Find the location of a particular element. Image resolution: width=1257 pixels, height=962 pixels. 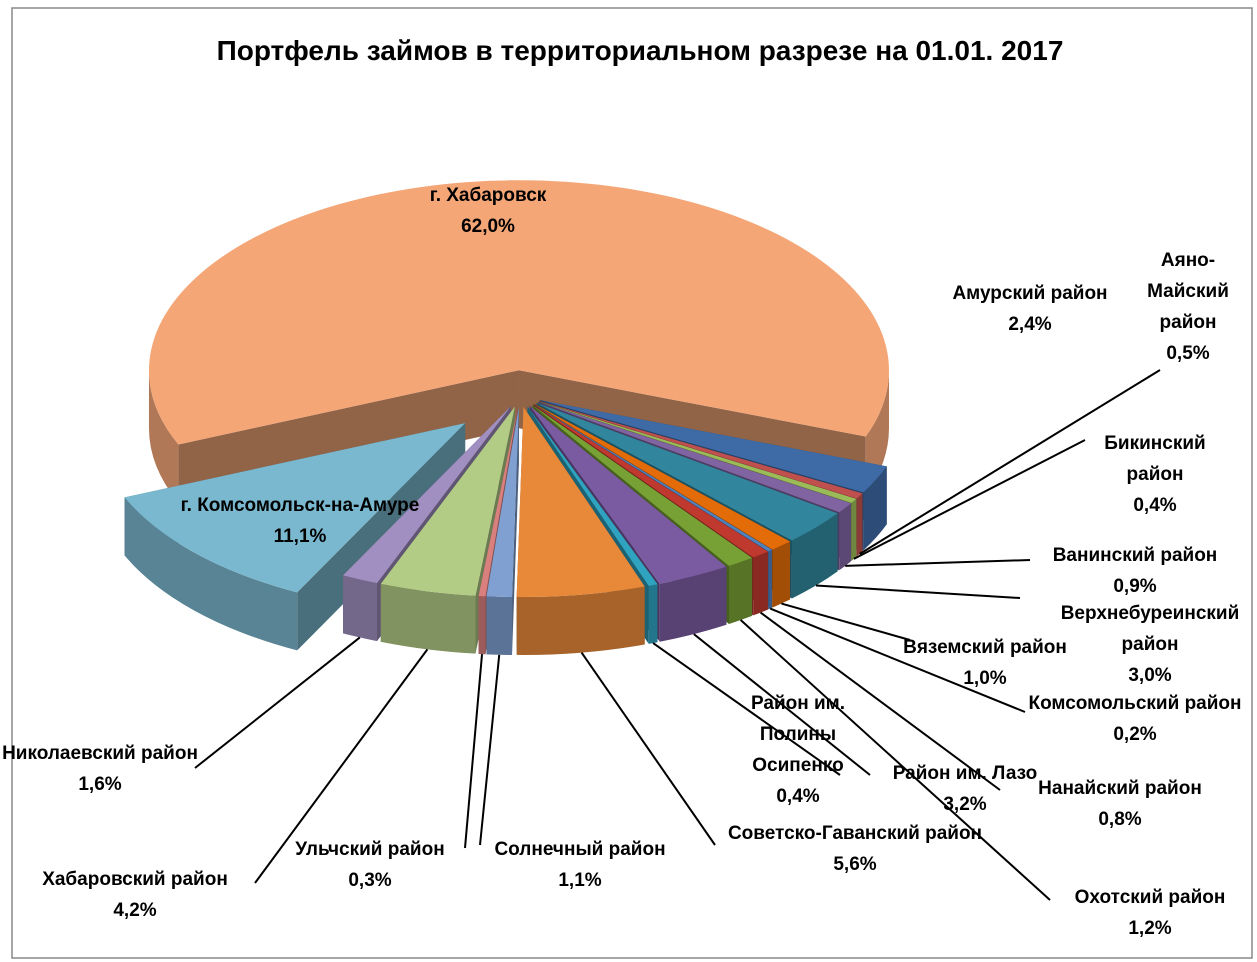

label-text: 0,8% is located at coordinates (1120, 819).